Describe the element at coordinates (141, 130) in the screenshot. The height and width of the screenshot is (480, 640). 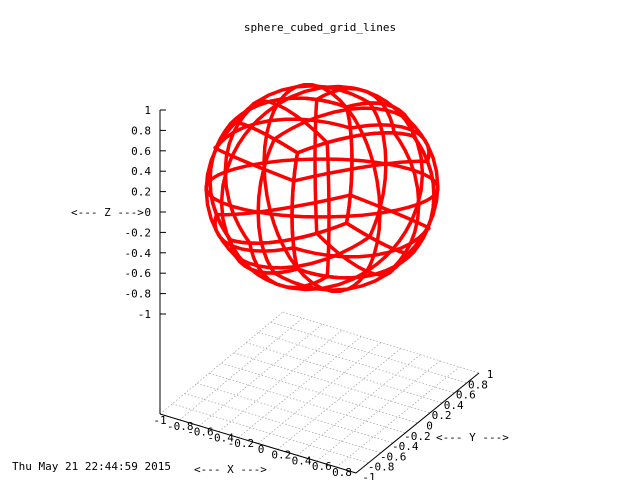
I see `z-tick-label: 0.8` at that location.